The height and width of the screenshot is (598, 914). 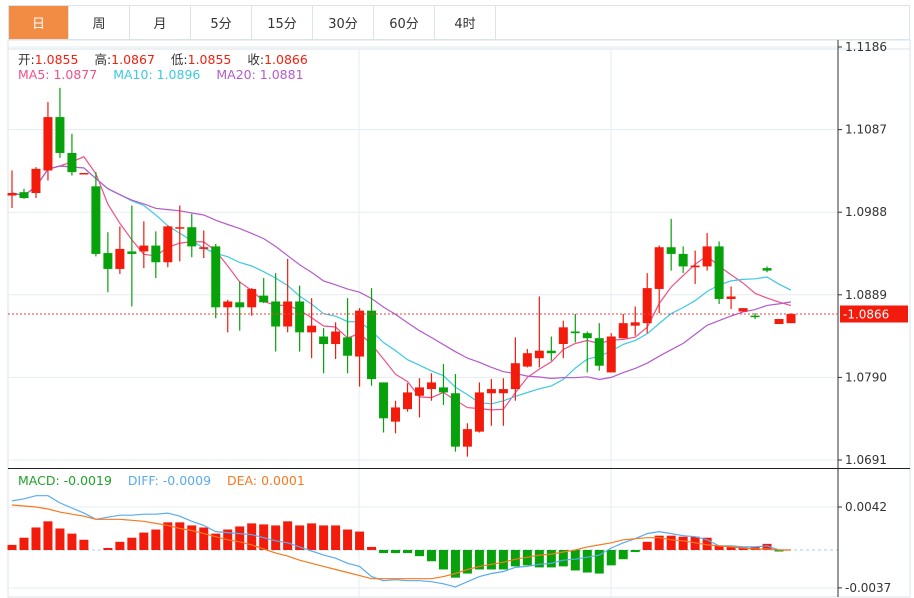 What do you see at coordinates (256, 59) in the screenshot?
I see `close-label: 收:` at bounding box center [256, 59].